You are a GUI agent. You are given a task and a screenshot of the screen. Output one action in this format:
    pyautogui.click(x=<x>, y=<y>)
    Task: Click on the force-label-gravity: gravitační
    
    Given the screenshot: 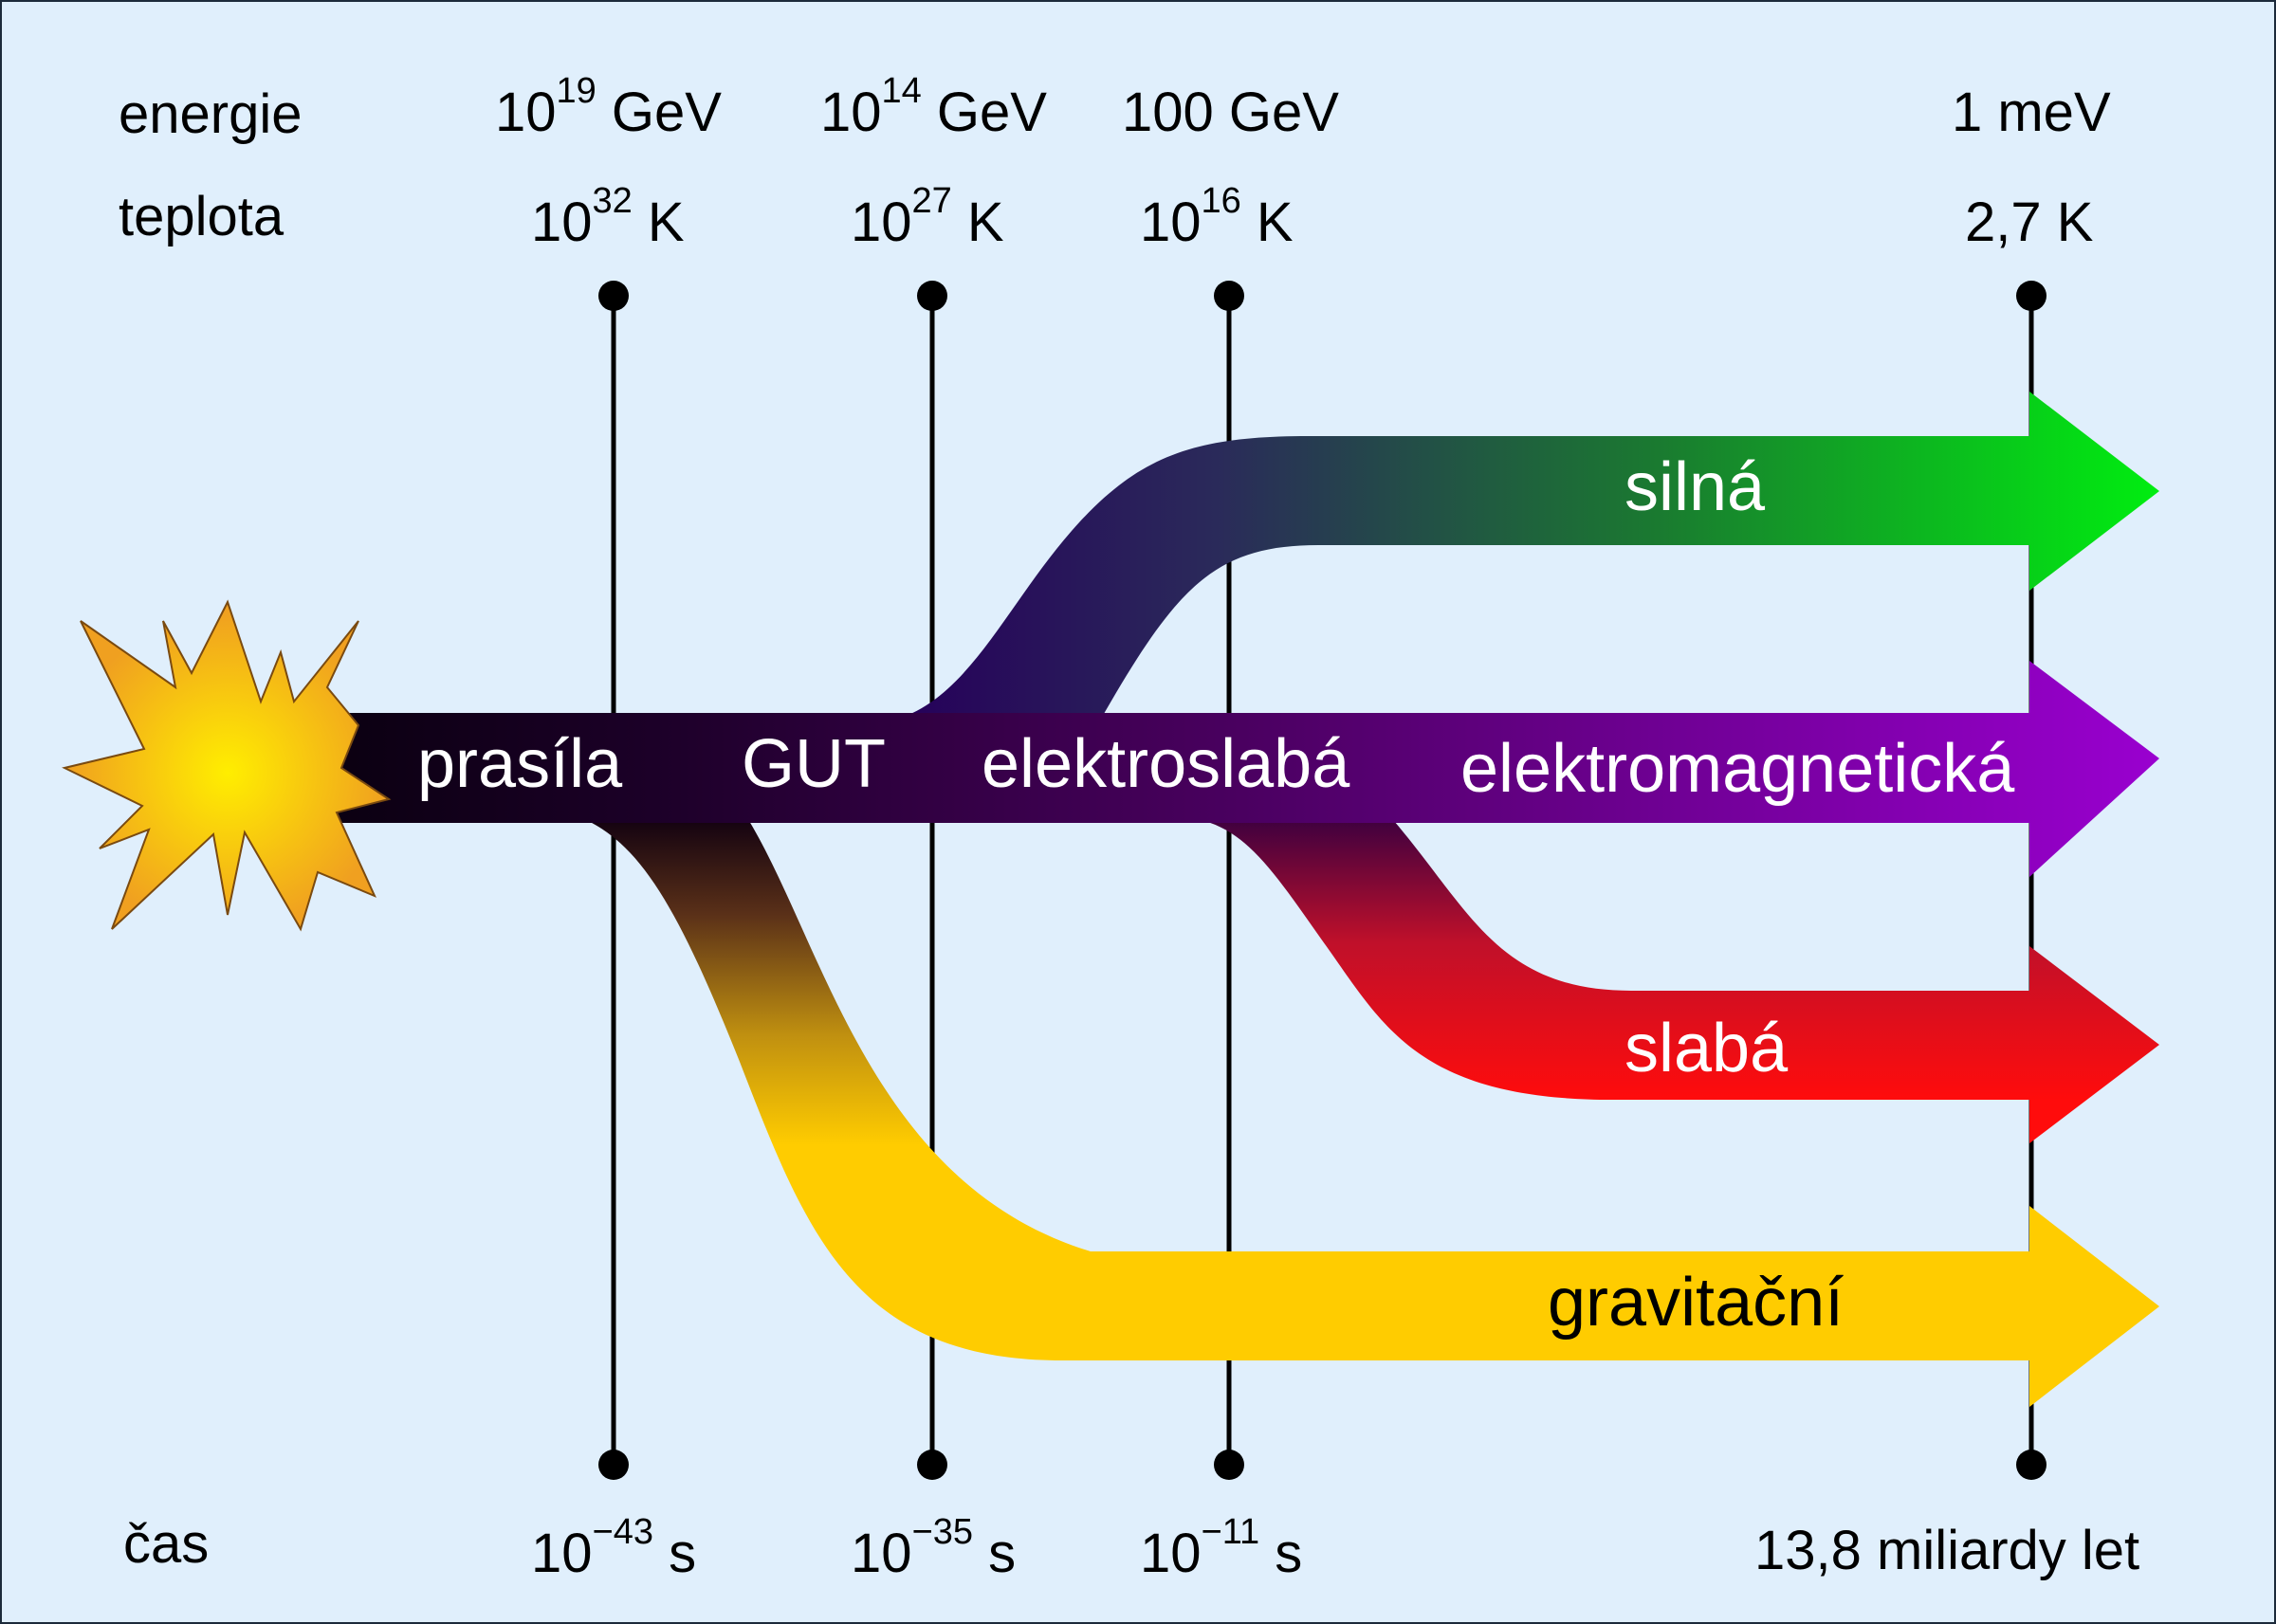 What is the action you would take?
    pyautogui.click(x=1696, y=1303)
    